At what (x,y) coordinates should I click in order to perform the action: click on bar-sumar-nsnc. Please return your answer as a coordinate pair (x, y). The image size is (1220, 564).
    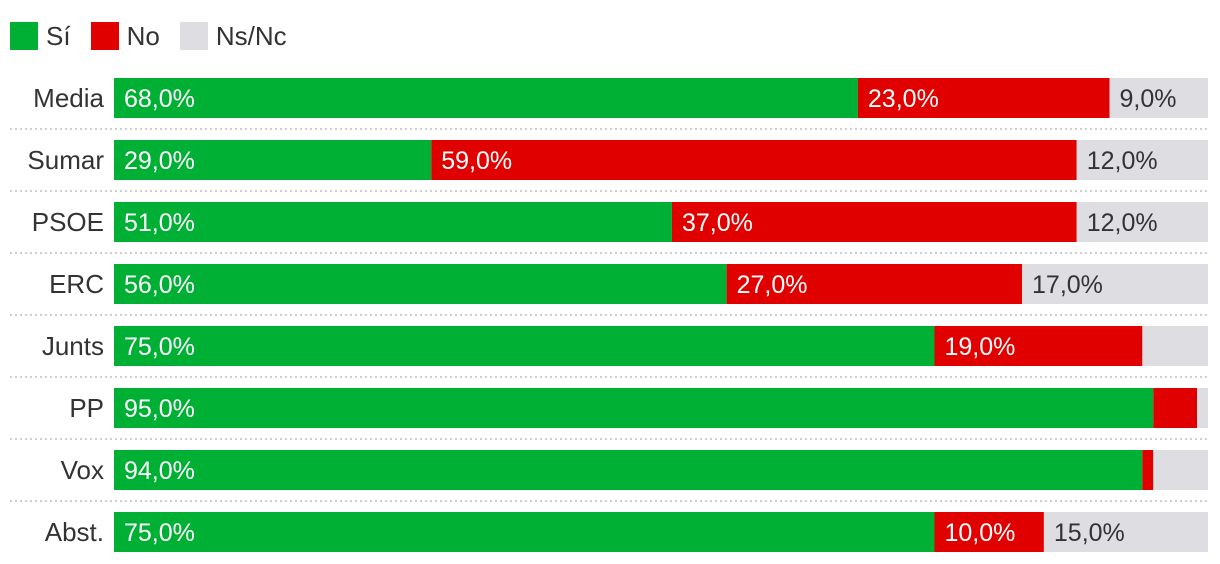
    Looking at the image, I should click on (1142, 160).